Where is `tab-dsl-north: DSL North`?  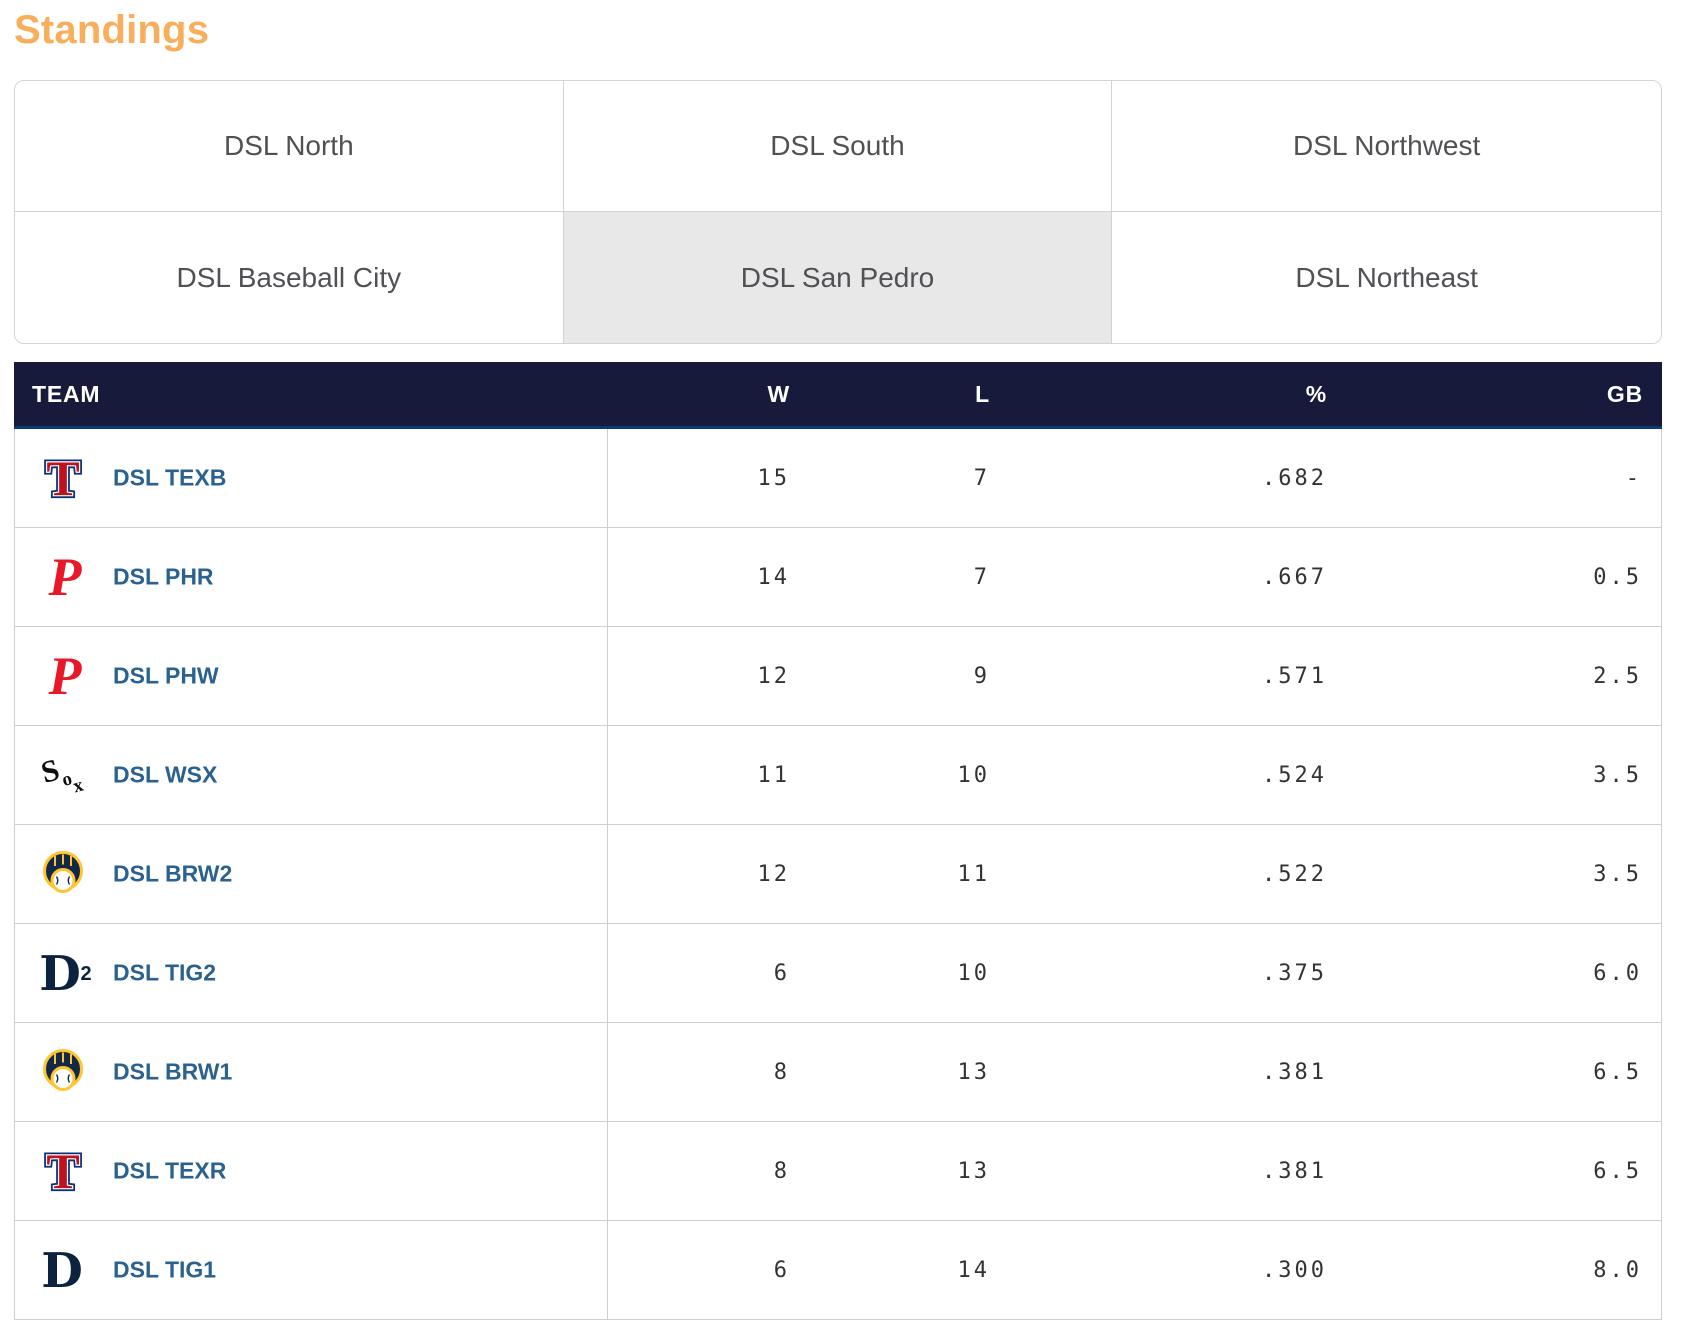
tab-dsl-north: DSL North is located at coordinates (289, 146).